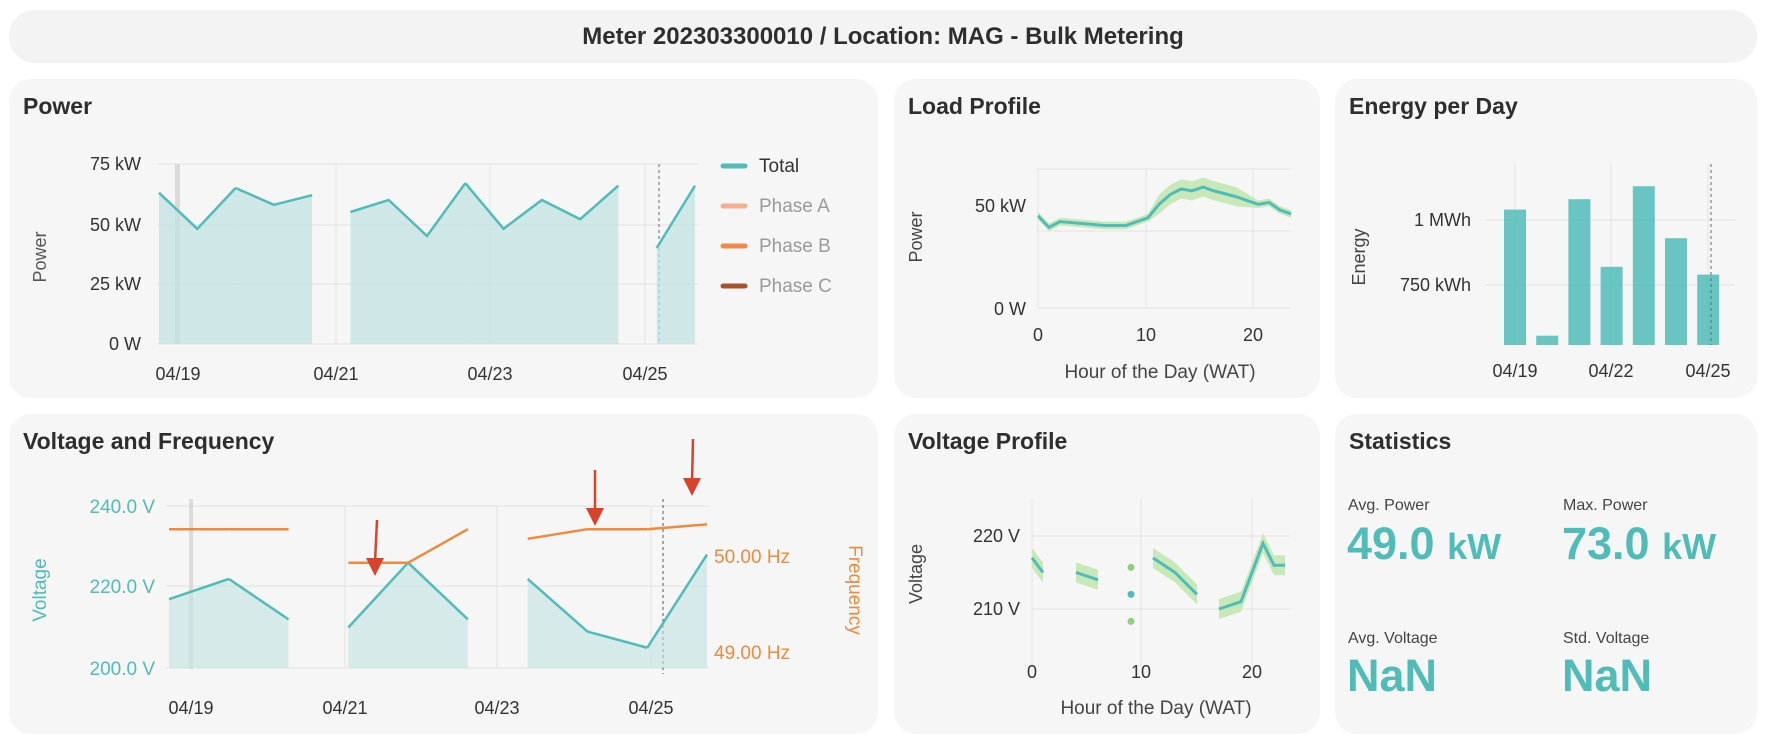  What do you see at coordinates (1391, 543) in the screenshot?
I see `avg-power-number: 49.0` at bounding box center [1391, 543].